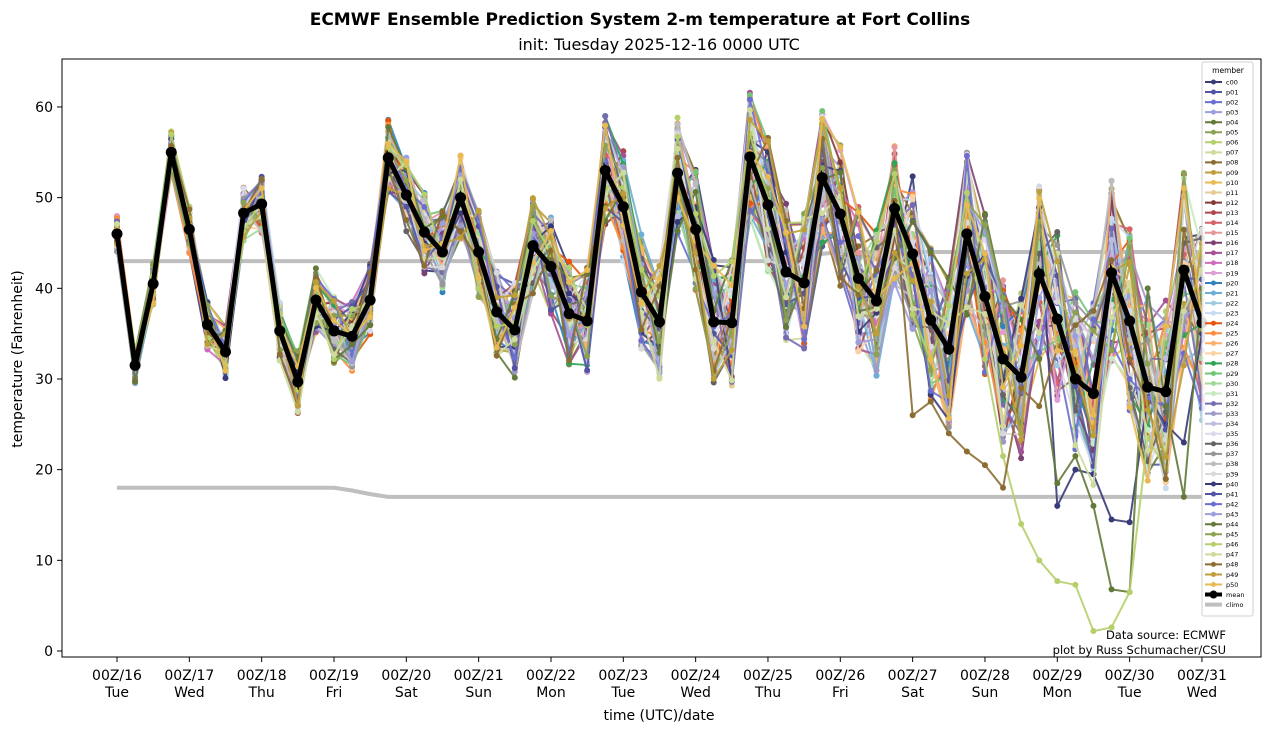 This screenshot has width=1266, height=733. Describe the element at coordinates (677, 117) in the screenshot. I see `member-point-p06` at that location.